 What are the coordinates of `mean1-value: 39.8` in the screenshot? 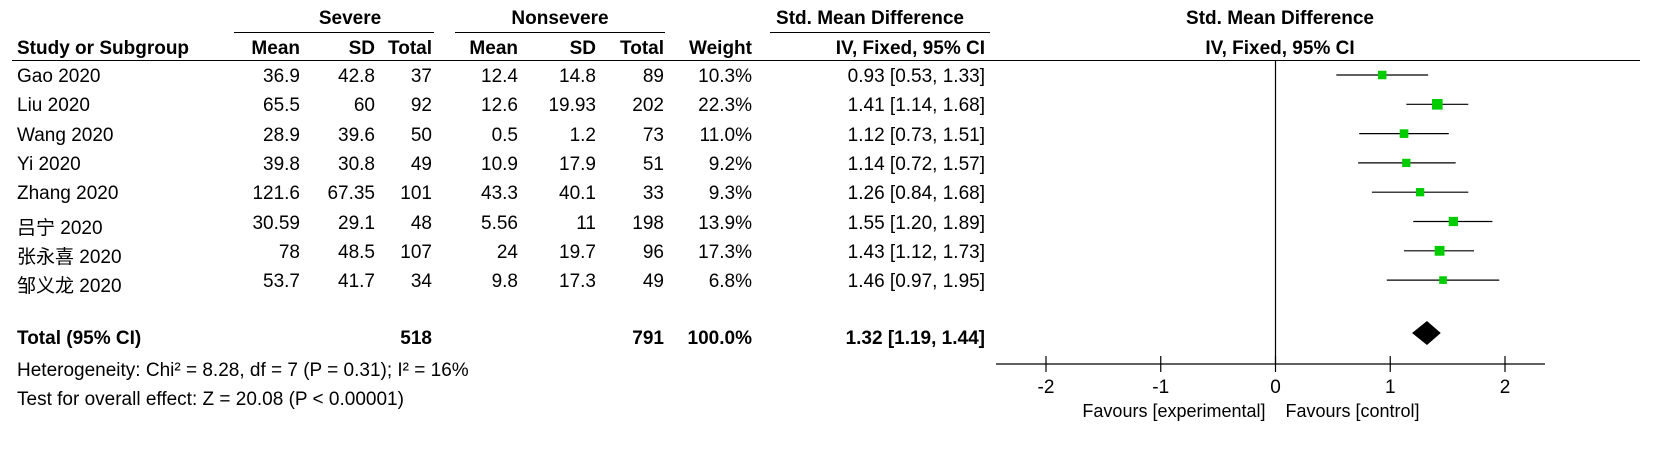 It's located at (281, 164).